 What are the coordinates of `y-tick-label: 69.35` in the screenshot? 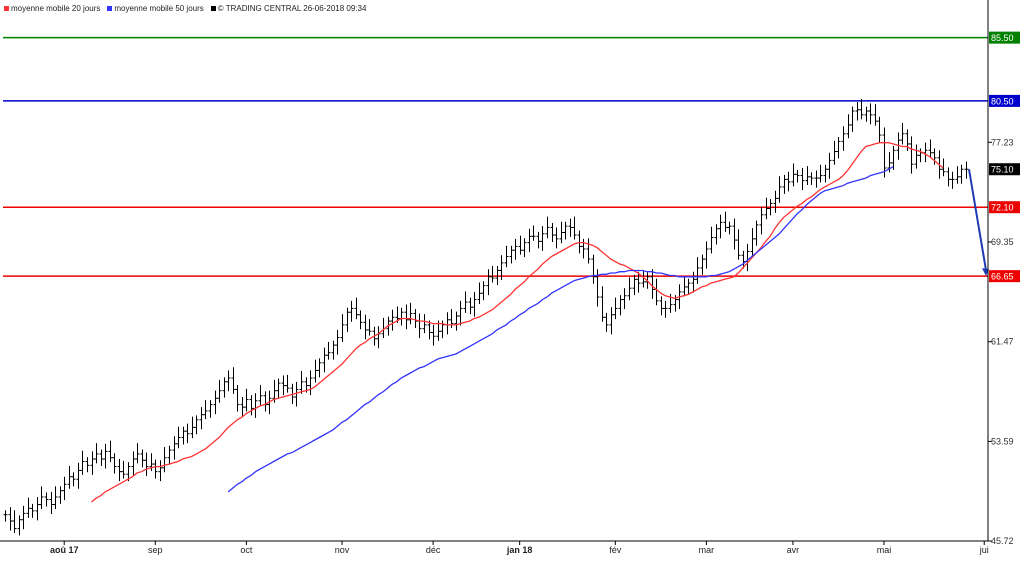 It's located at (1002, 242).